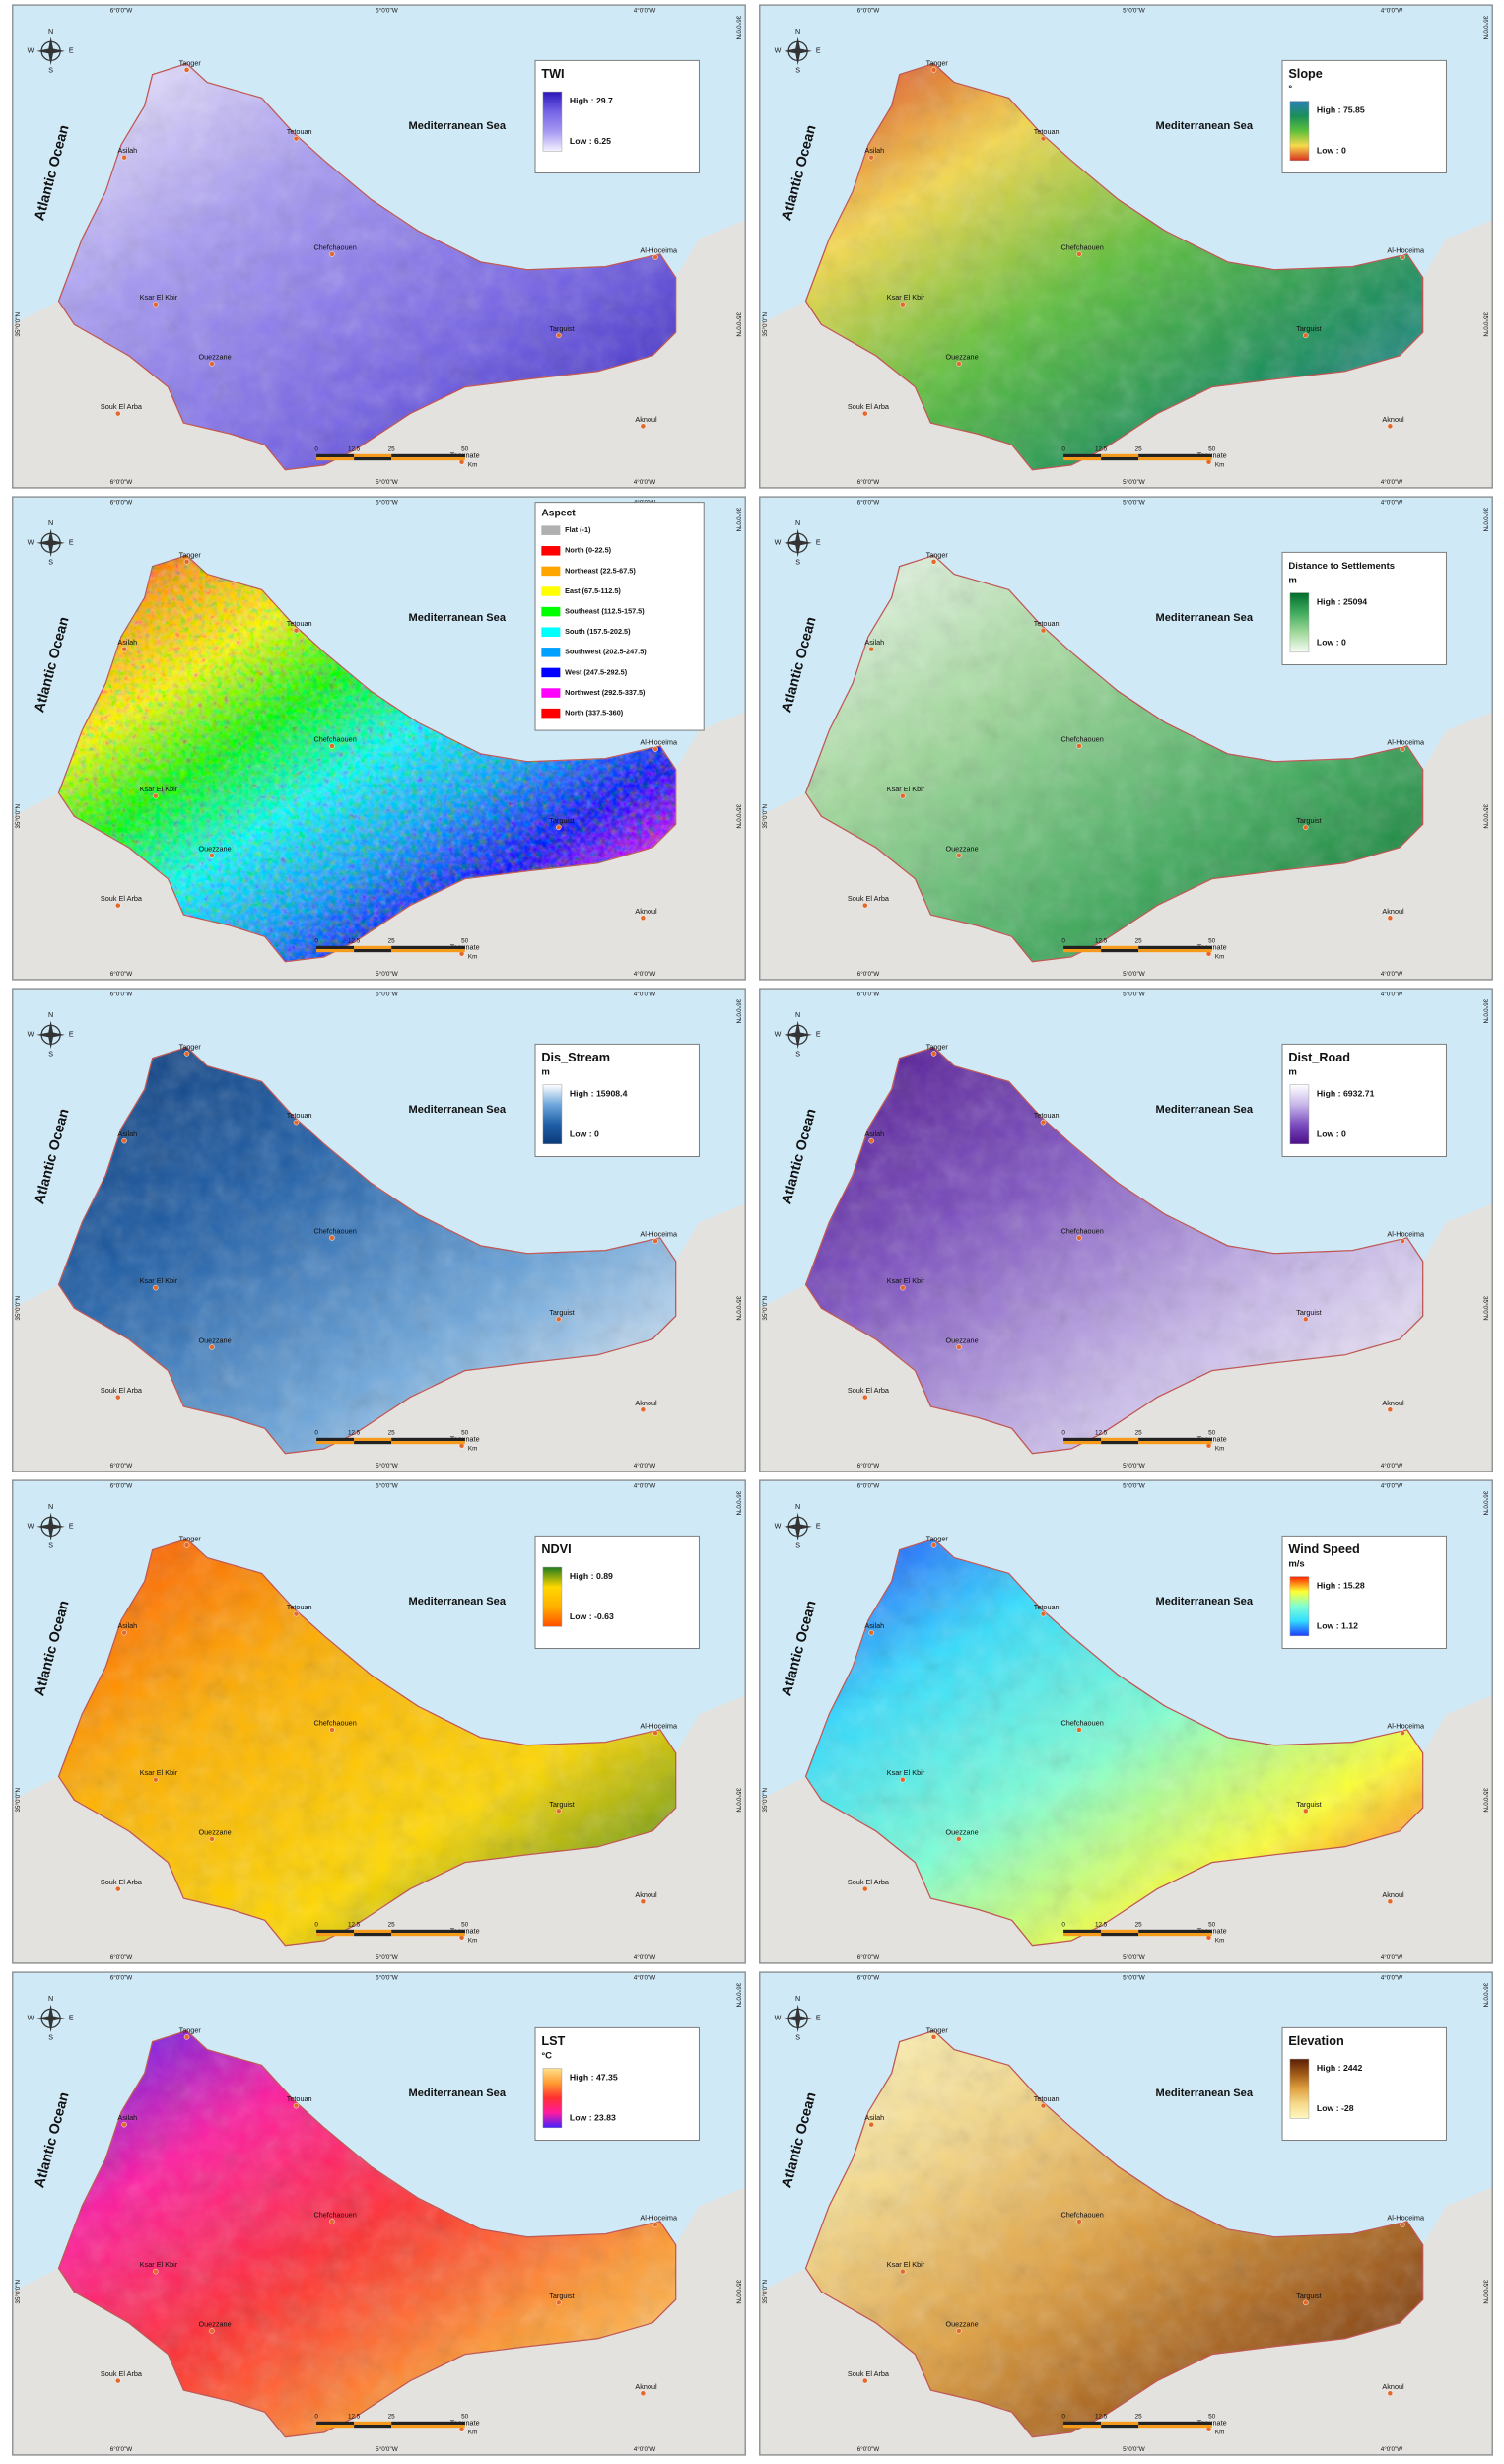  What do you see at coordinates (599, 1093) in the screenshot?
I see `legend-high: High : 15908.4` at bounding box center [599, 1093].